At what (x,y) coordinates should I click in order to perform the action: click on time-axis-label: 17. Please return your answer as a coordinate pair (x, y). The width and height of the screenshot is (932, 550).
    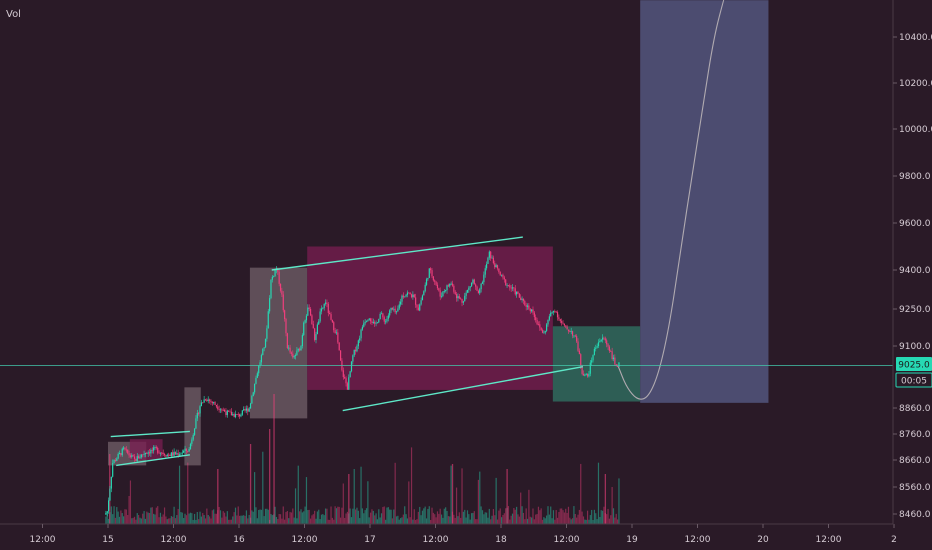
    Looking at the image, I should click on (369, 540).